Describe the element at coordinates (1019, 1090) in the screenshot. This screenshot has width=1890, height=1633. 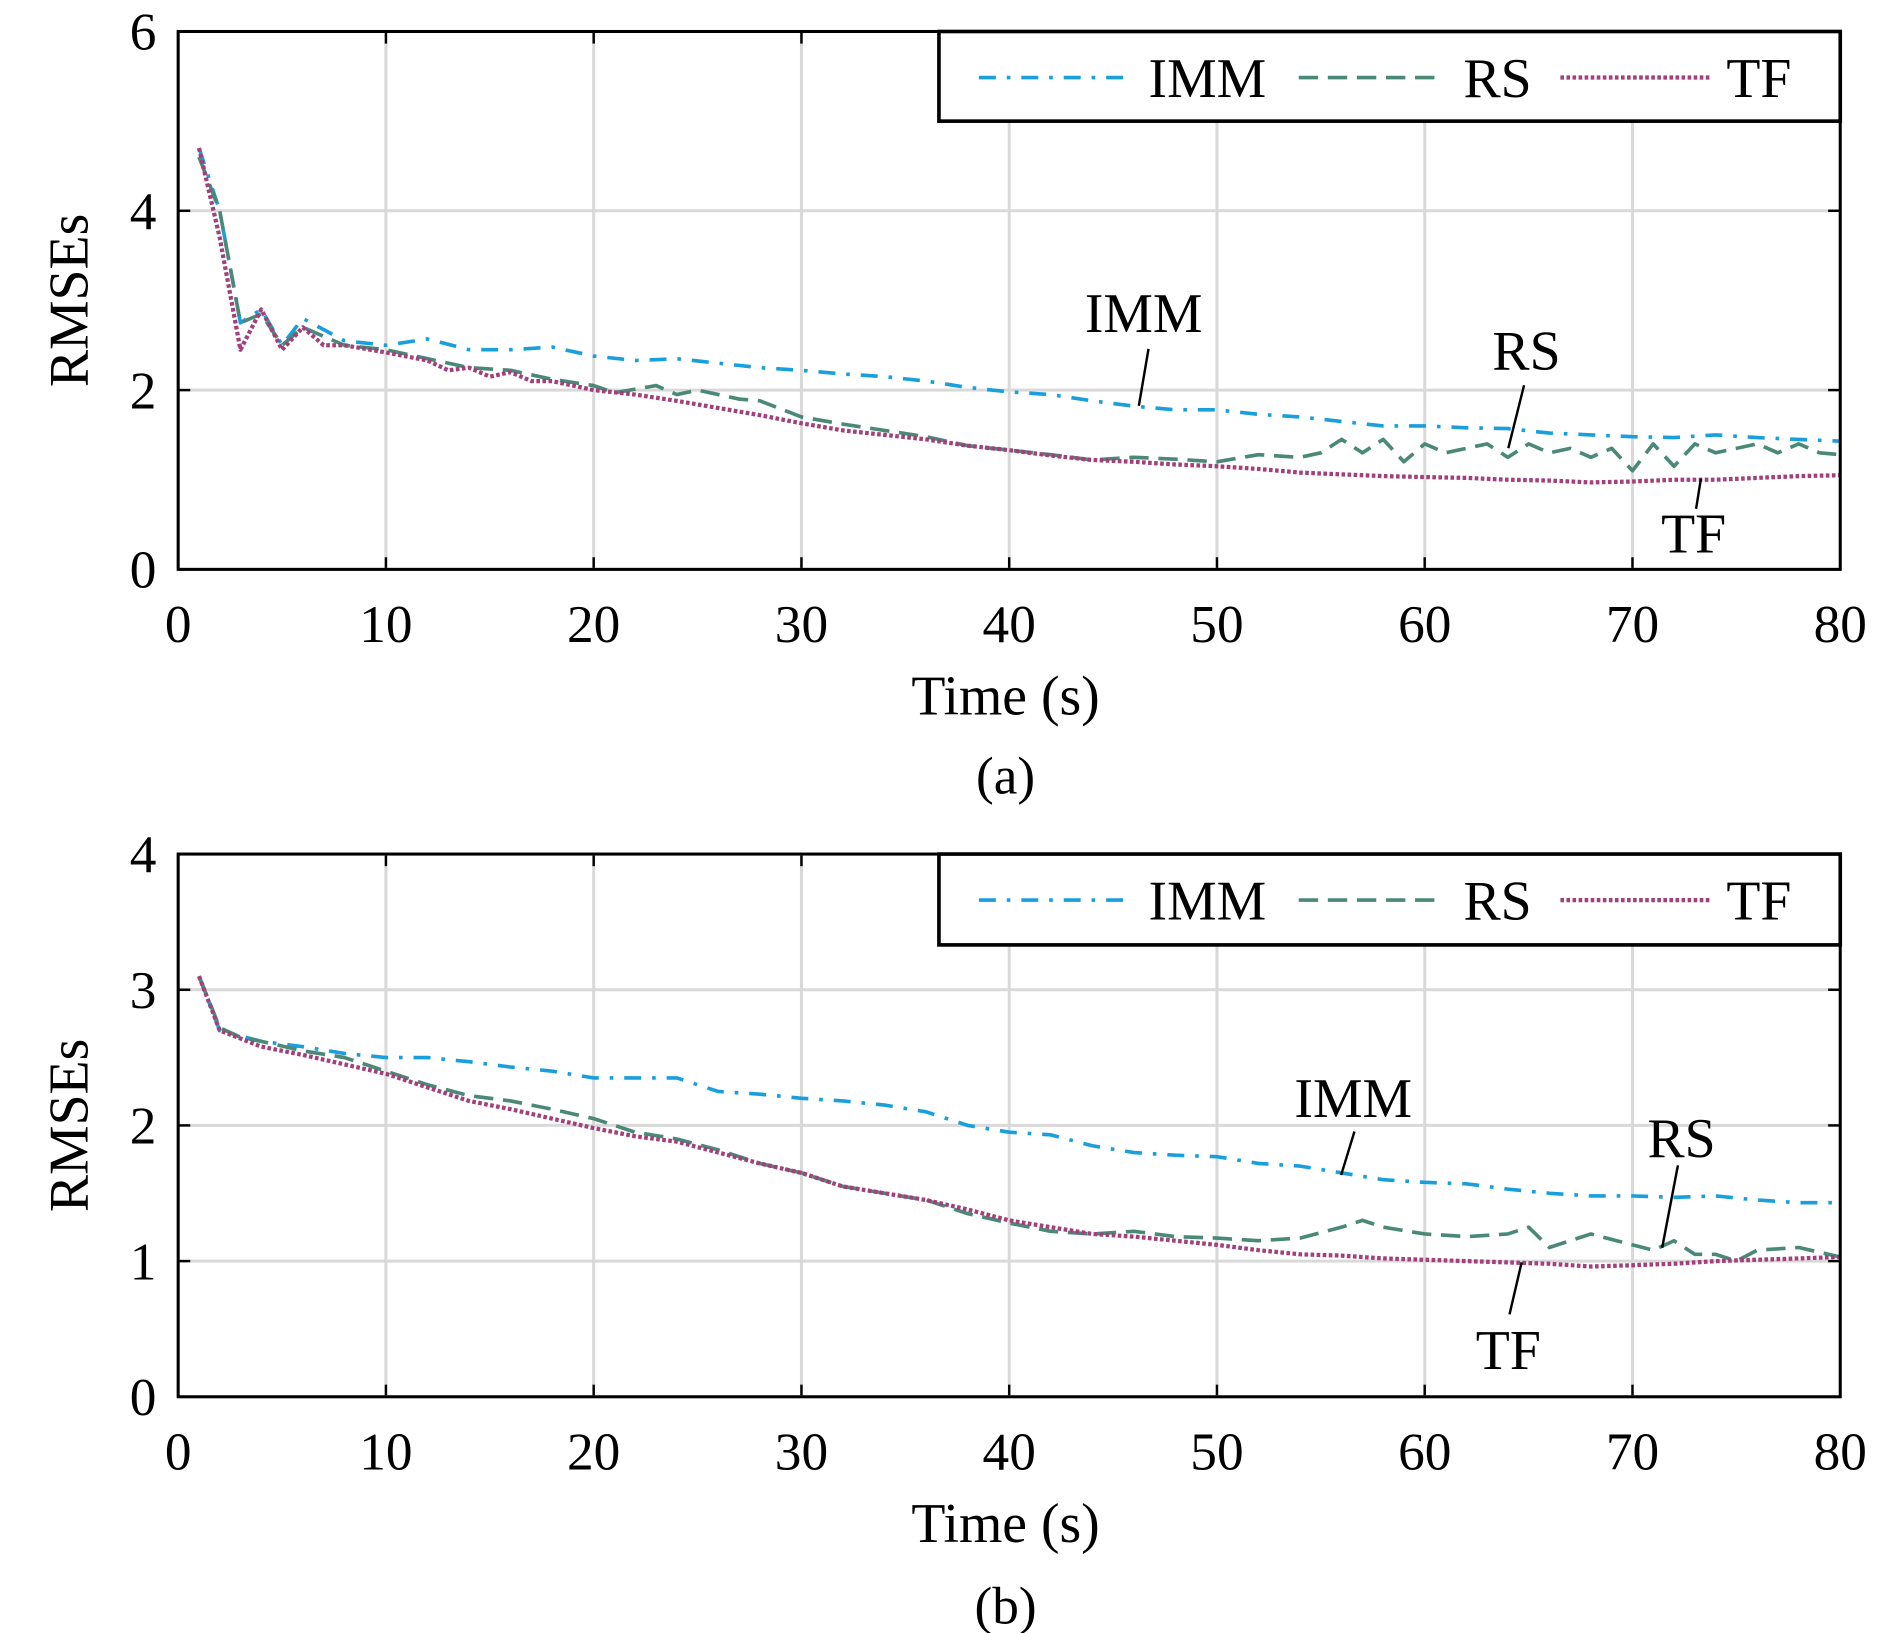
I see `series-line-imm` at that location.